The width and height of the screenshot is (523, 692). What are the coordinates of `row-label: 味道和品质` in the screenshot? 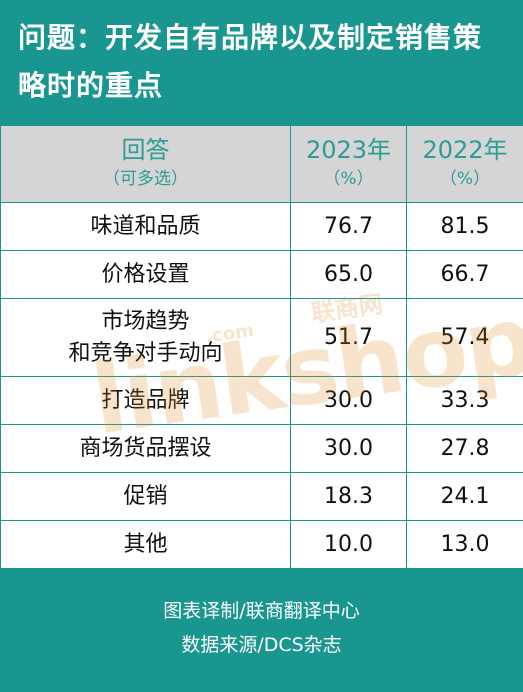 It's located at (145, 226).